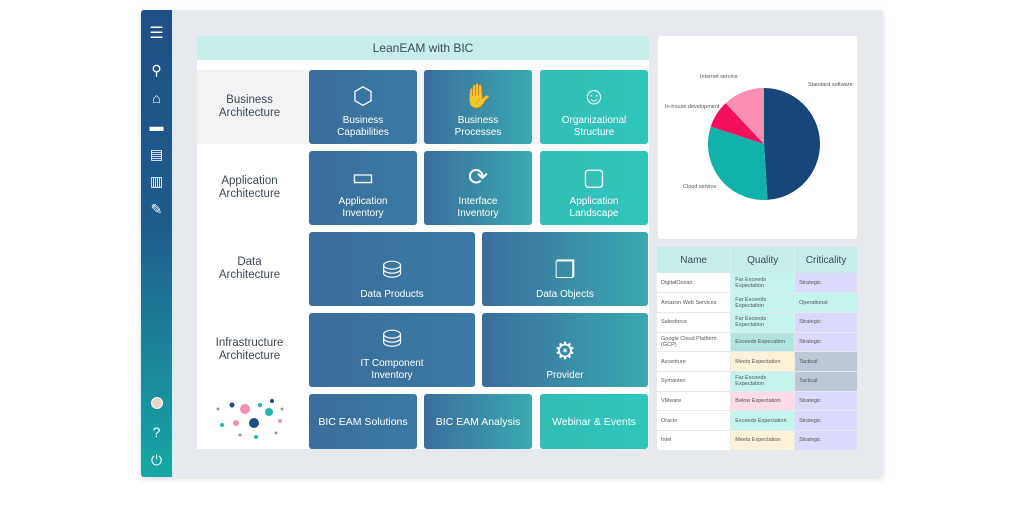 This screenshot has height=512, width=1024. I want to click on pie-label: Standard software, so click(830, 85).